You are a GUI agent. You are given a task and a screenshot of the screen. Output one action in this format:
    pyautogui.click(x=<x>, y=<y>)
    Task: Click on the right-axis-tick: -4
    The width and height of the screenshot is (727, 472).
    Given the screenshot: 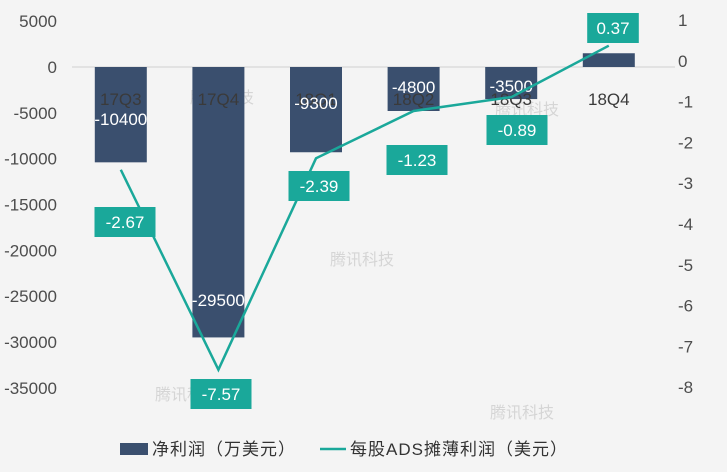 What is the action you would take?
    pyautogui.click(x=685, y=224)
    